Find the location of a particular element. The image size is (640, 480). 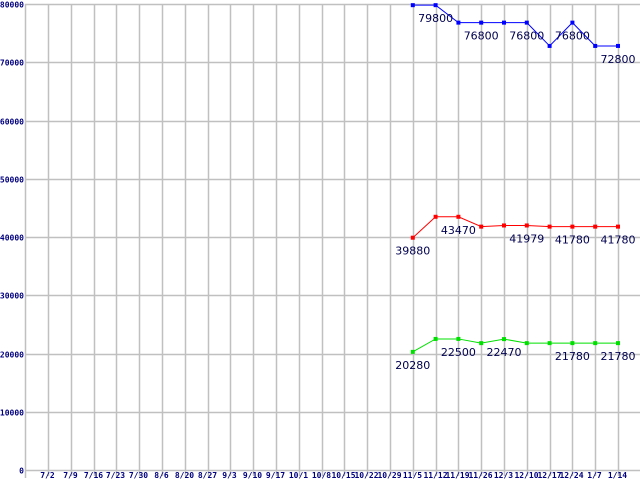

data-label-green: 22470 is located at coordinates (504, 352).